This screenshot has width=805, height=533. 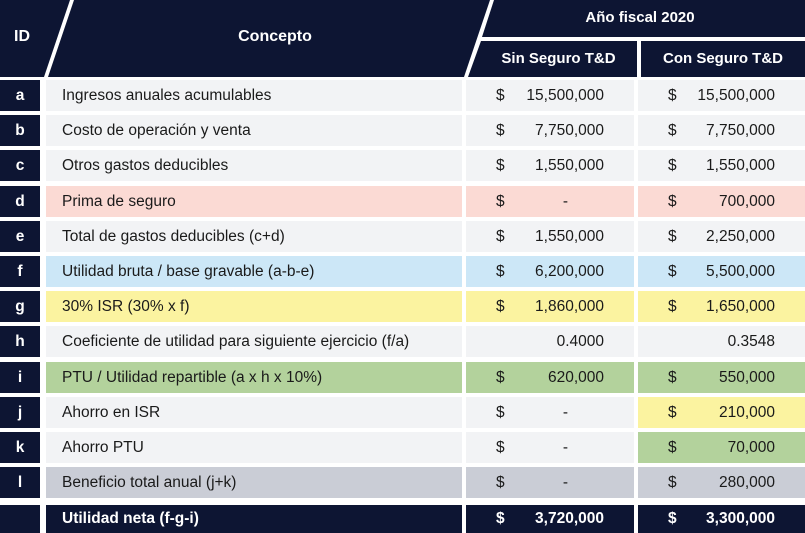 What do you see at coordinates (20, 412) in the screenshot?
I see `row-id: j` at bounding box center [20, 412].